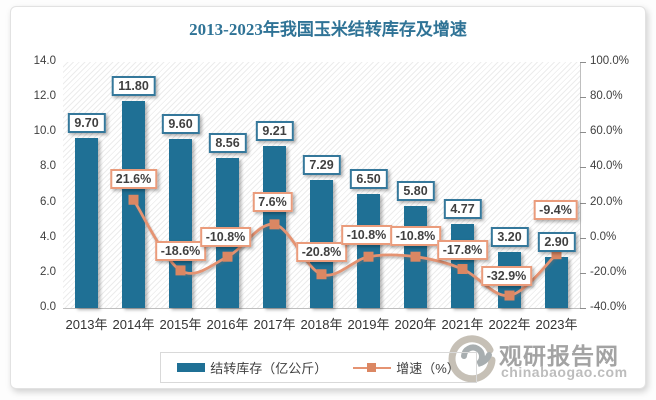 The image size is (656, 400). I want to click on watermark: 观研报告网 chinabaogao.com, so click(546, 358).